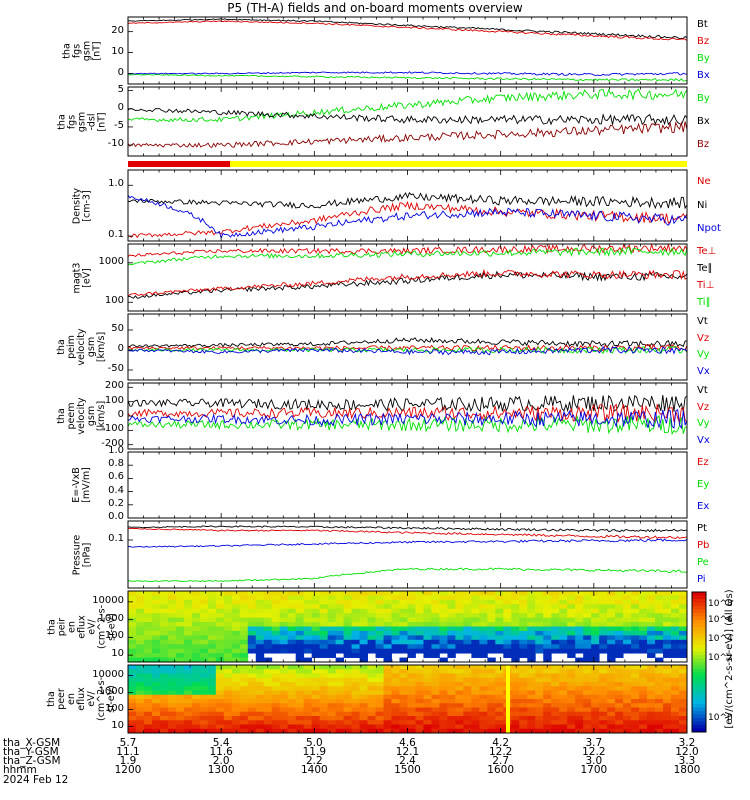  What do you see at coordinates (701, 579) in the screenshot?
I see `pressure-legend-pi: Pi` at bounding box center [701, 579].